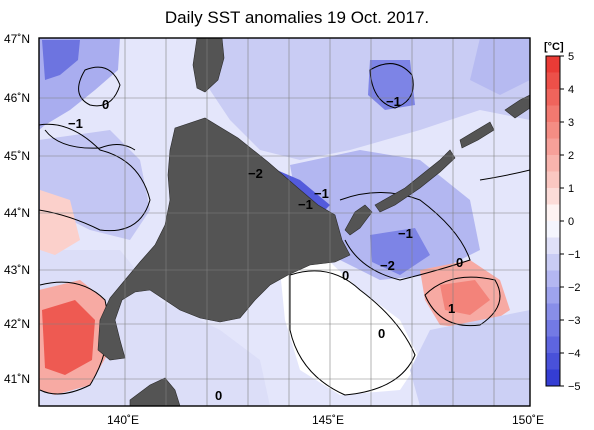 The height and width of the screenshot is (430, 594). I want to click on colorbar-tick-label: −2, so click(574, 288).